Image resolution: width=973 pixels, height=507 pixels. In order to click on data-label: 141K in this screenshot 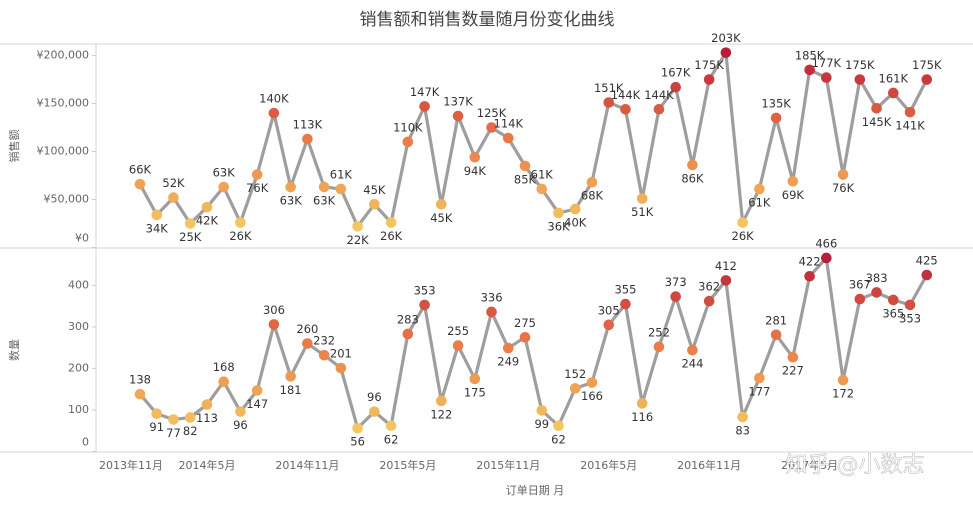, I will do `click(910, 126)`.